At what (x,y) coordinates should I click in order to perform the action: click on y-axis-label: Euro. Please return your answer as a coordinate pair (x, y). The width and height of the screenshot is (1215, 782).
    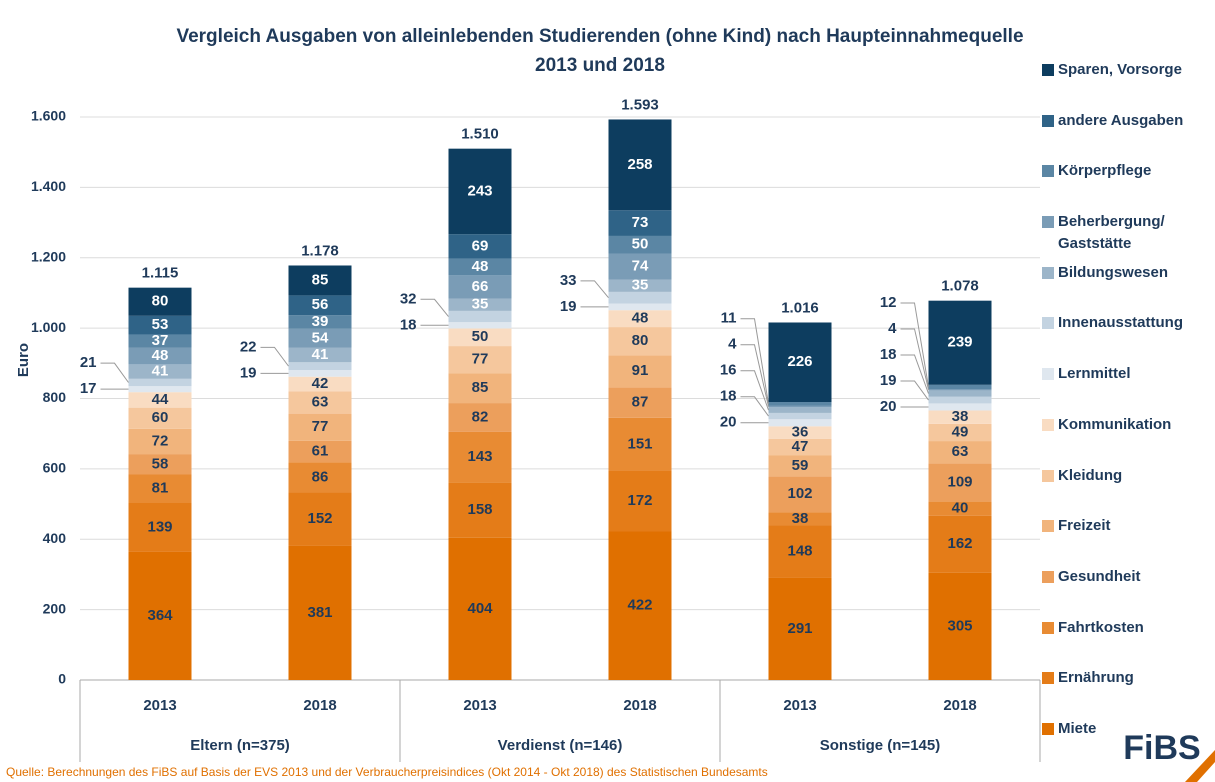
    Looking at the image, I should click on (23, 360).